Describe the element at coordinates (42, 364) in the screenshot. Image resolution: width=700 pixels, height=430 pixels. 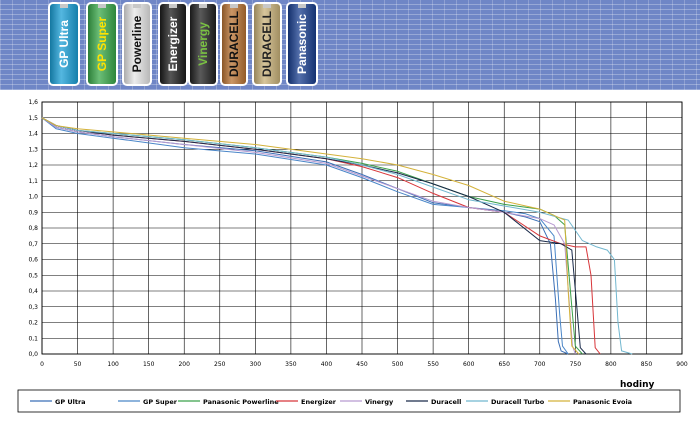
I see `x-tick-label: 0` at that location.